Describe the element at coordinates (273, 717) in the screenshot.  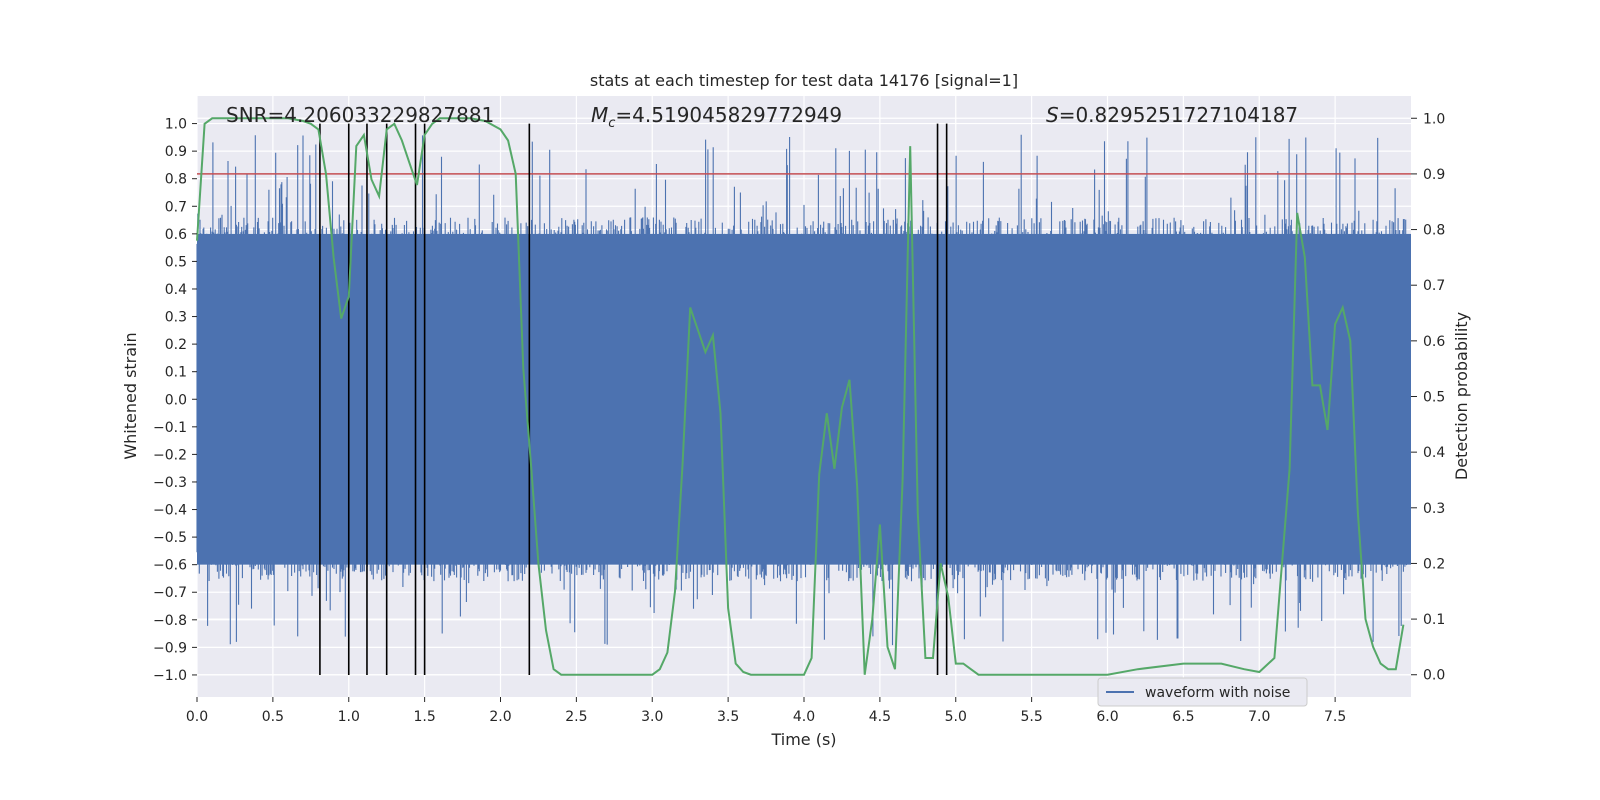
I see `x-tick-label: 0.5` at that location.